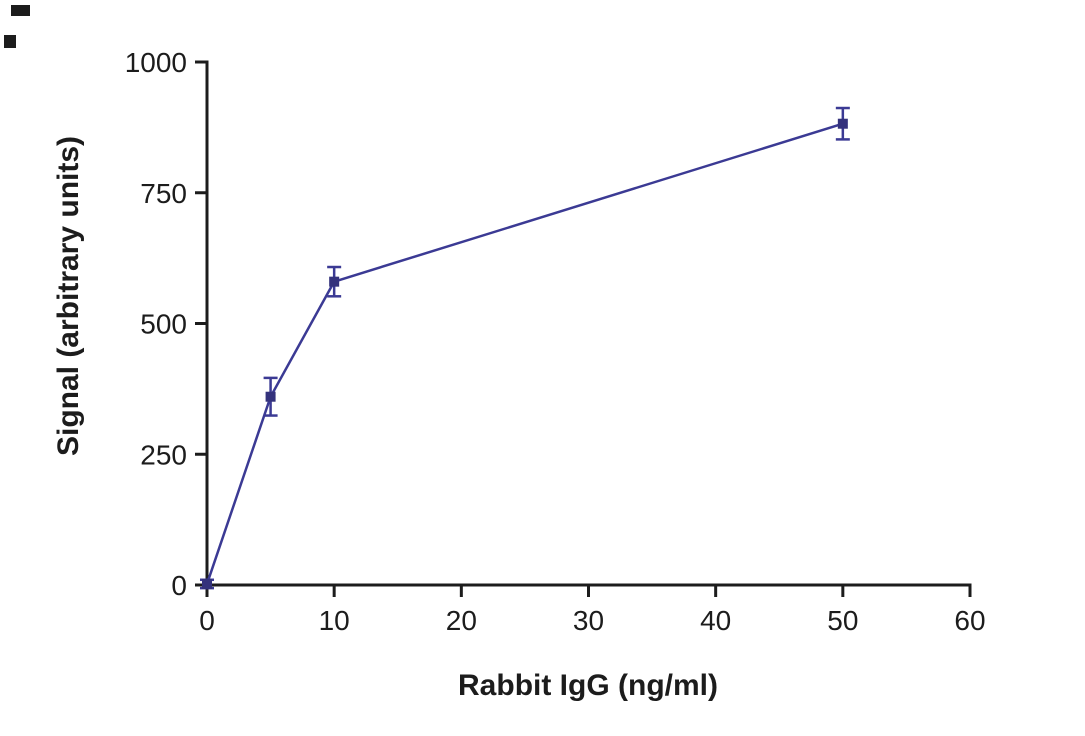  What do you see at coordinates (461, 620) in the screenshot?
I see `x-tick-label: 20` at bounding box center [461, 620].